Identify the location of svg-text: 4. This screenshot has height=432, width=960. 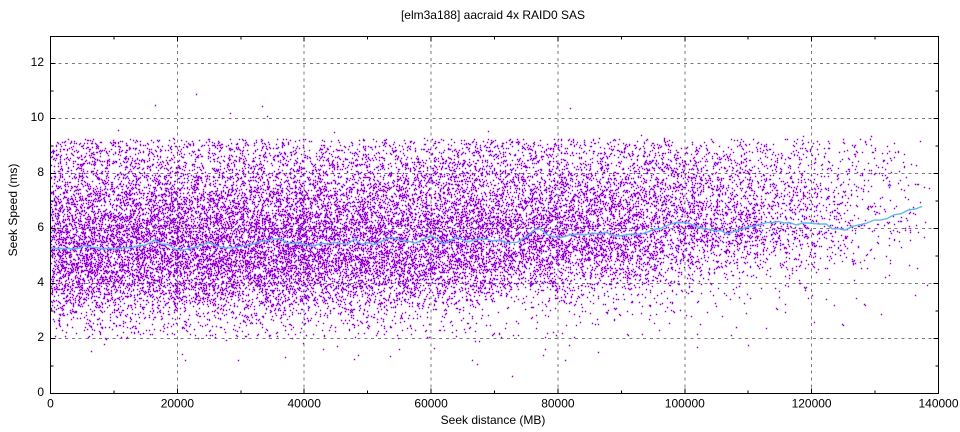
(40, 282).